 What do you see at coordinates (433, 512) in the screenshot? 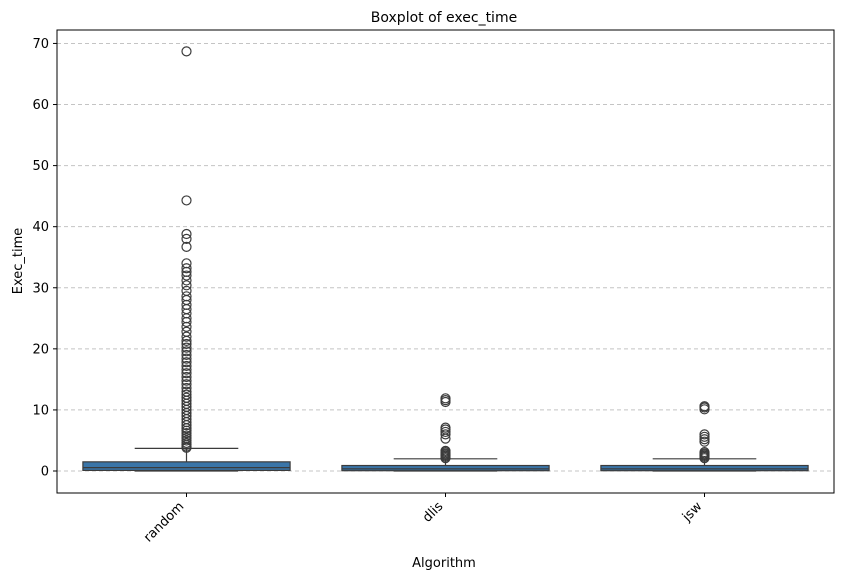
I see `x-tick-label-dlis: dlis` at bounding box center [433, 512].